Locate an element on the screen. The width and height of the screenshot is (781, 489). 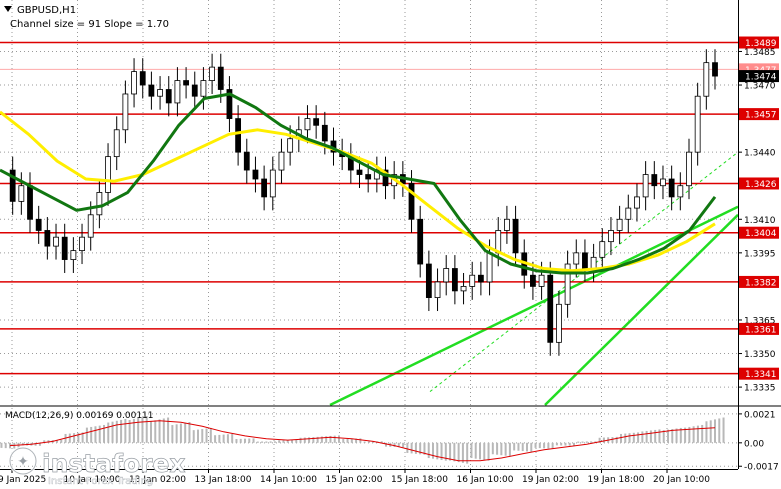
level-label: 1.3426 is located at coordinates (761, 185).